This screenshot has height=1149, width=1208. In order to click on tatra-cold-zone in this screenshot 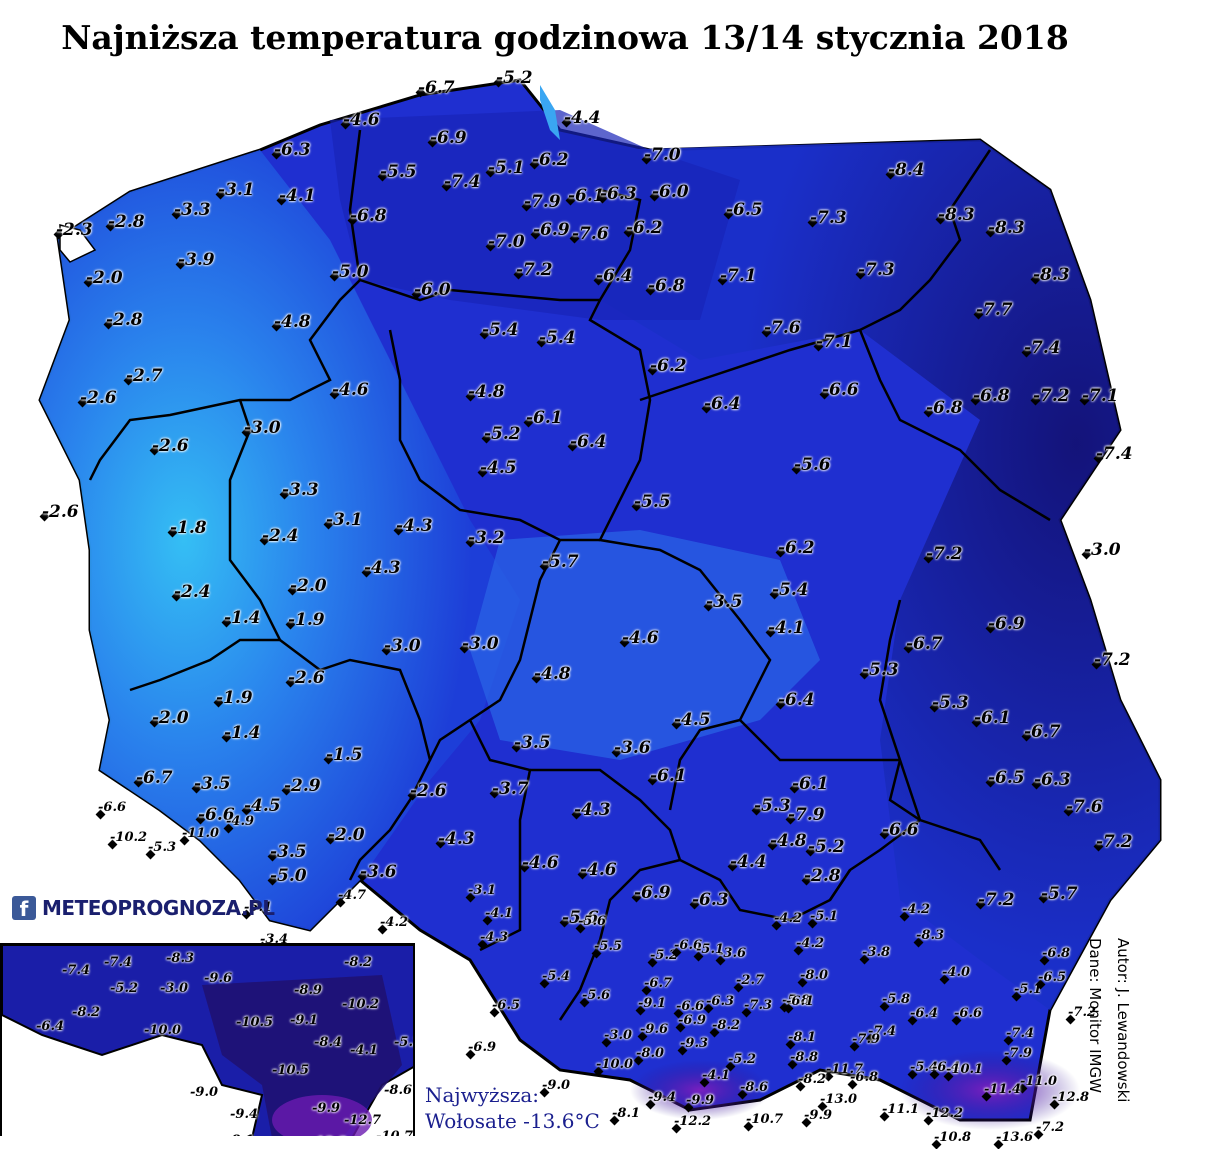, I will do `click(700, 1090)`.